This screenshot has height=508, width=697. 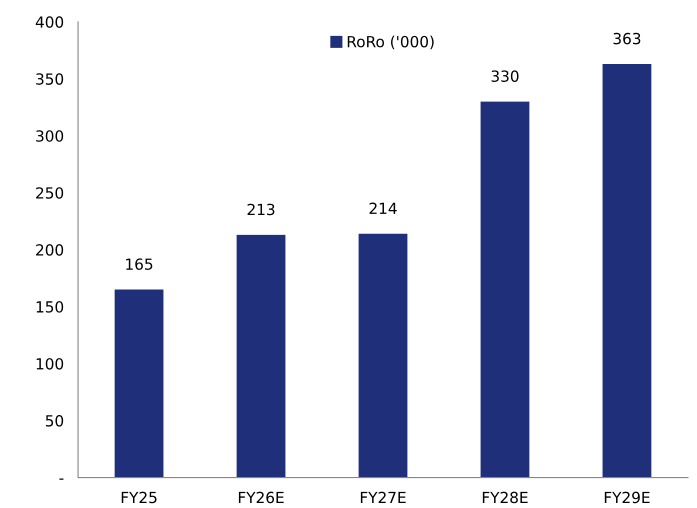 What do you see at coordinates (139, 498) in the screenshot?
I see `x-tick-label: FY25` at bounding box center [139, 498].